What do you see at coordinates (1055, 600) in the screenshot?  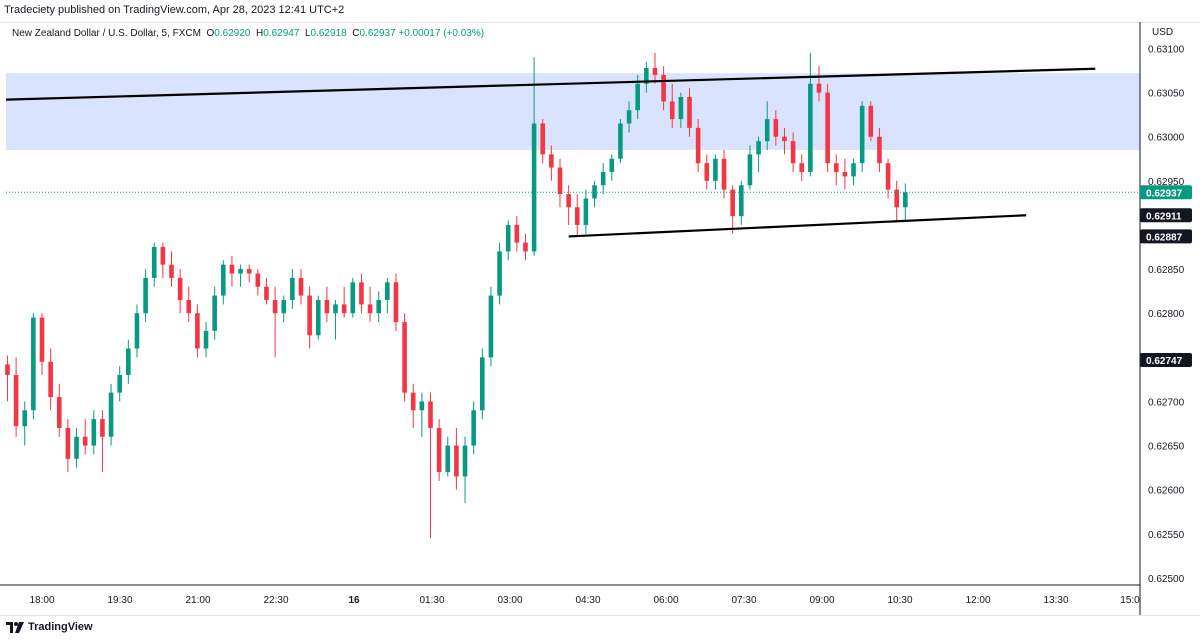 I see `time-tick-label: 13:30` at bounding box center [1055, 600].